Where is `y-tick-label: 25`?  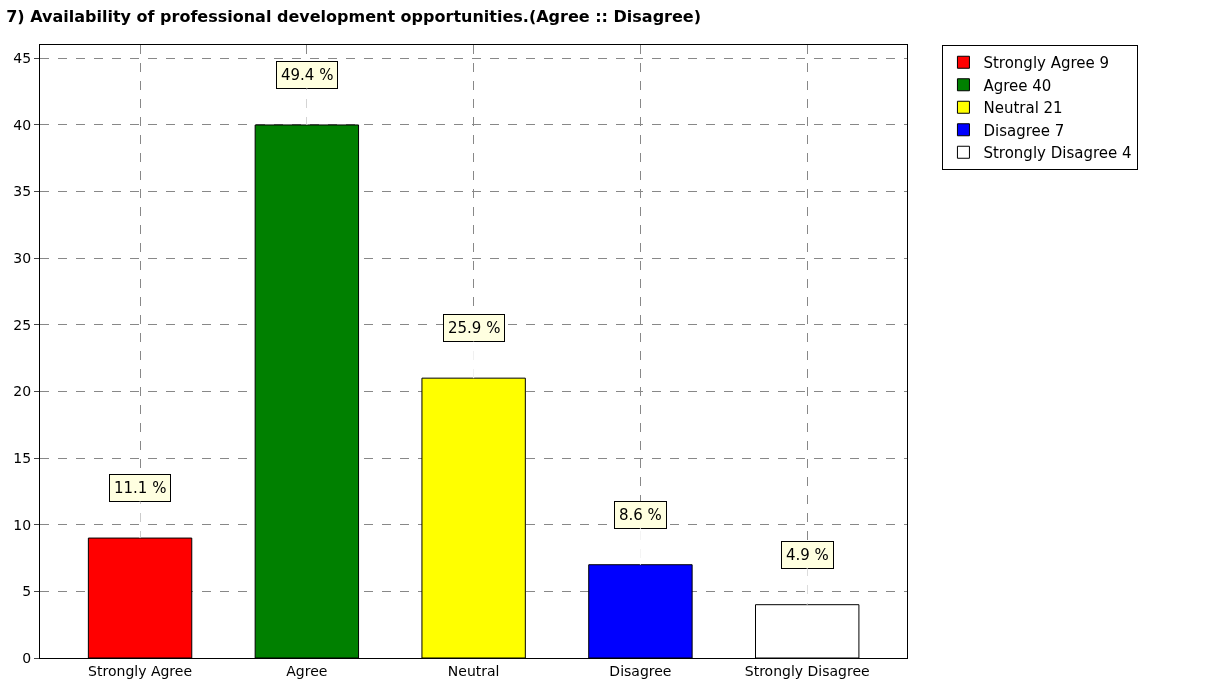
y-tick-label: 25 is located at coordinates (22, 324).